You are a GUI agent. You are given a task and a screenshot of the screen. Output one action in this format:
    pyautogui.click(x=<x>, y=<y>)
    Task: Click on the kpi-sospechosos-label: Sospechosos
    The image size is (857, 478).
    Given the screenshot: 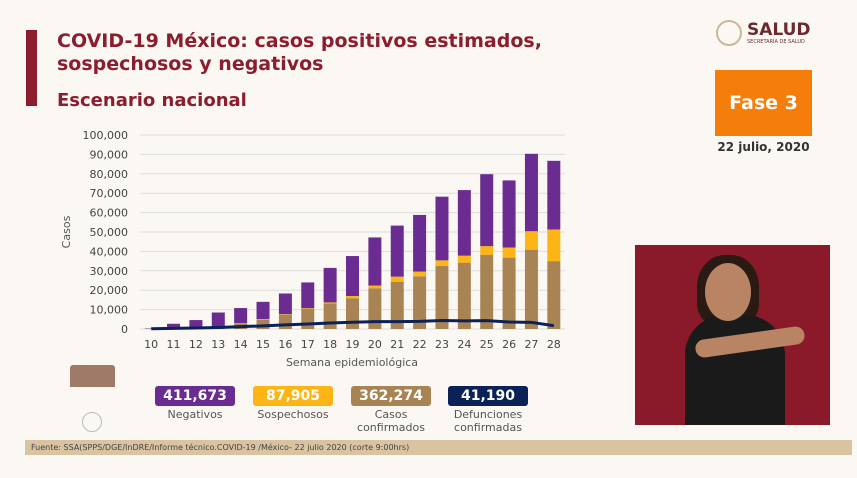 What is the action you would take?
    pyautogui.click(x=293, y=414)
    